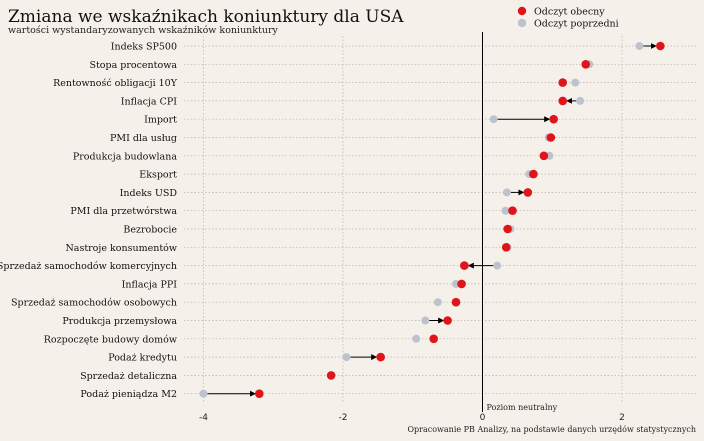 Image resolution: width=704 pixels, height=441 pixels. What do you see at coordinates (522, 11) in the screenshot?
I see `legend-swatch-current` at bounding box center [522, 11].